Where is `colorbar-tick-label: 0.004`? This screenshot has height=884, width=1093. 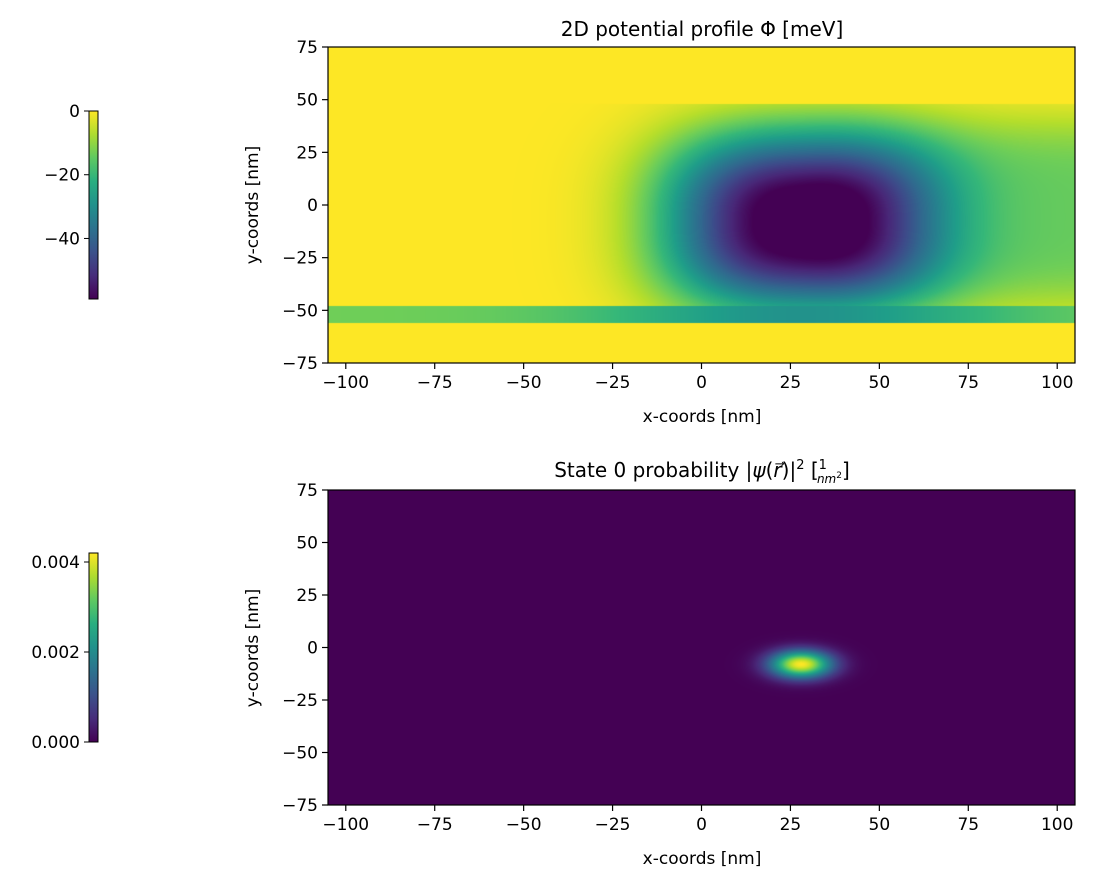
colorbar-tick-label: 0.004 is located at coordinates (55, 563).